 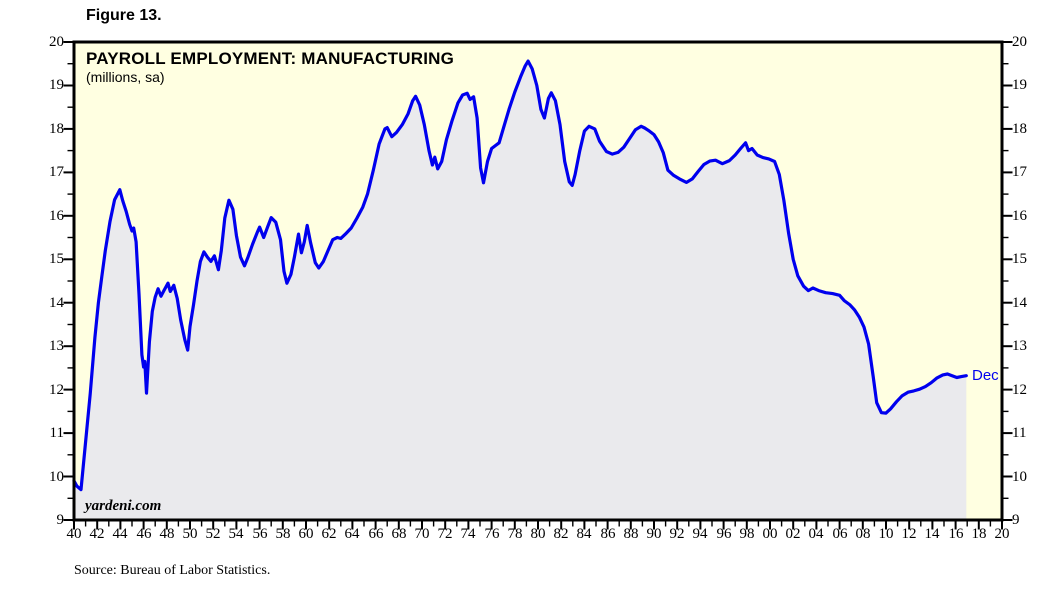 What do you see at coordinates (1019, 477) in the screenshot?
I see `y-axis-tick-label-right: 10` at bounding box center [1019, 477].